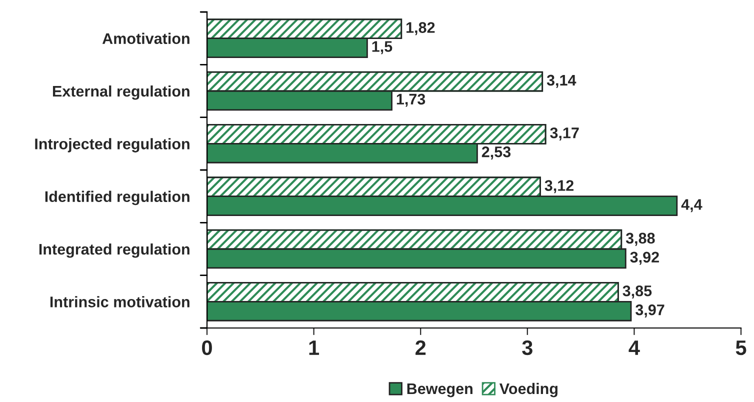 The width and height of the screenshot is (754, 402). I want to click on y-tick-label: Identified regulation, so click(117, 198).